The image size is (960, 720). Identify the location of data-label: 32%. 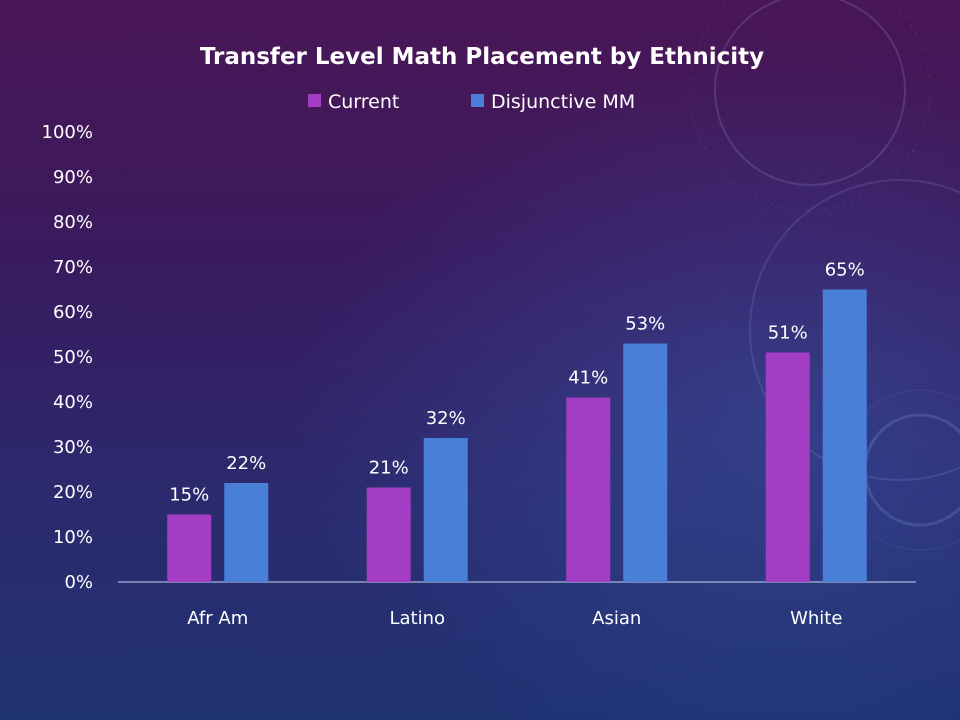
(446, 418).